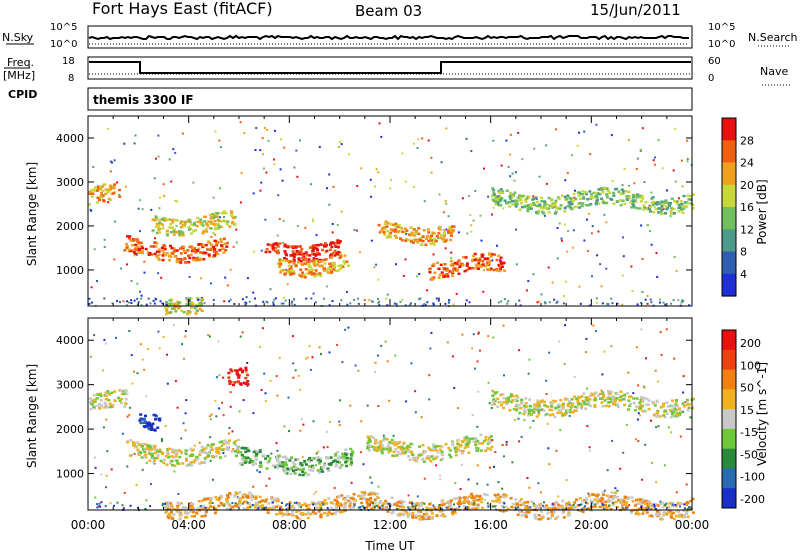 This screenshot has width=800, height=554. What do you see at coordinates (743, 274) in the screenshot?
I see `colorbar-tick-label: 4` at bounding box center [743, 274].